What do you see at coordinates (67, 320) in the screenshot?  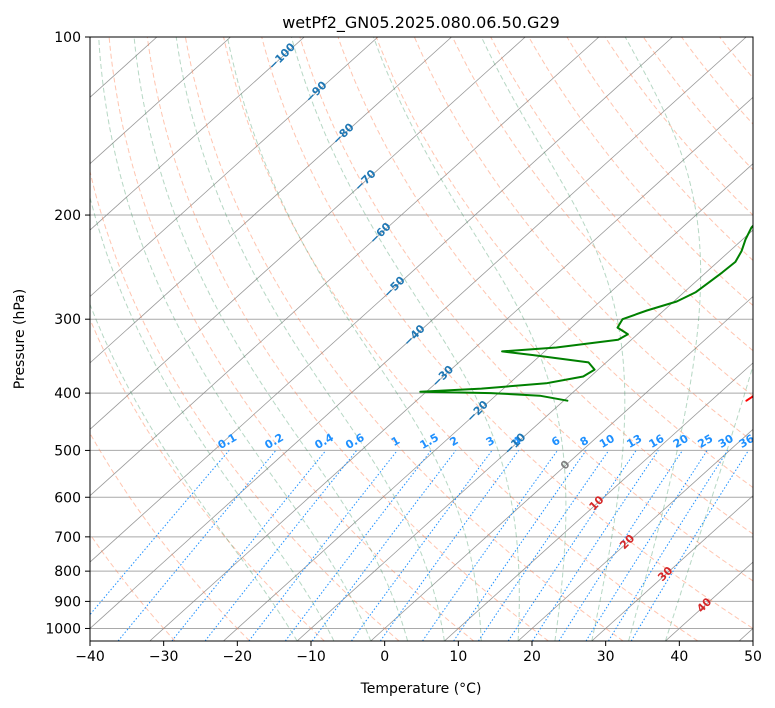 I see `y-tick-label: 300` at bounding box center [67, 320].